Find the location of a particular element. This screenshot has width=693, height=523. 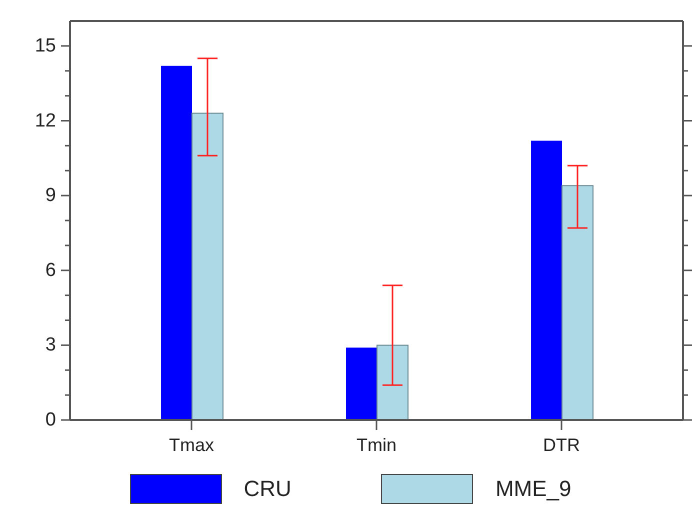

y-tick-label: 12 is located at coordinates (45, 121).